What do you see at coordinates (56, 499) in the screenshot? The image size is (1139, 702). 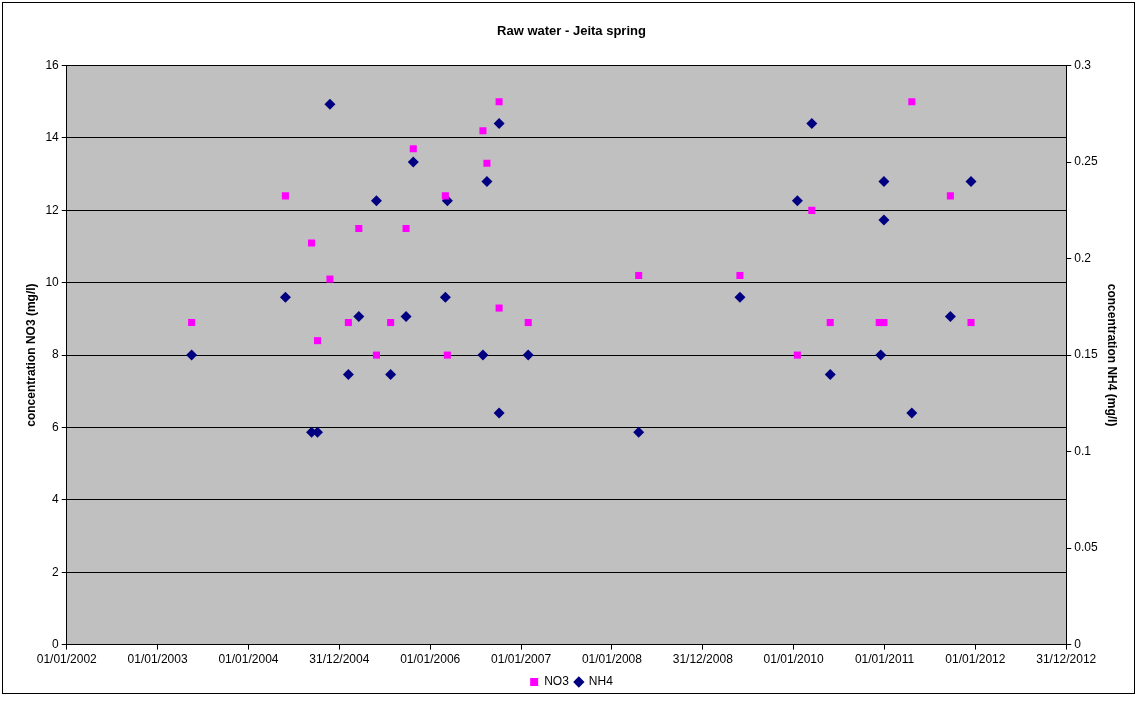 I see `y-tick-label: 4` at bounding box center [56, 499].